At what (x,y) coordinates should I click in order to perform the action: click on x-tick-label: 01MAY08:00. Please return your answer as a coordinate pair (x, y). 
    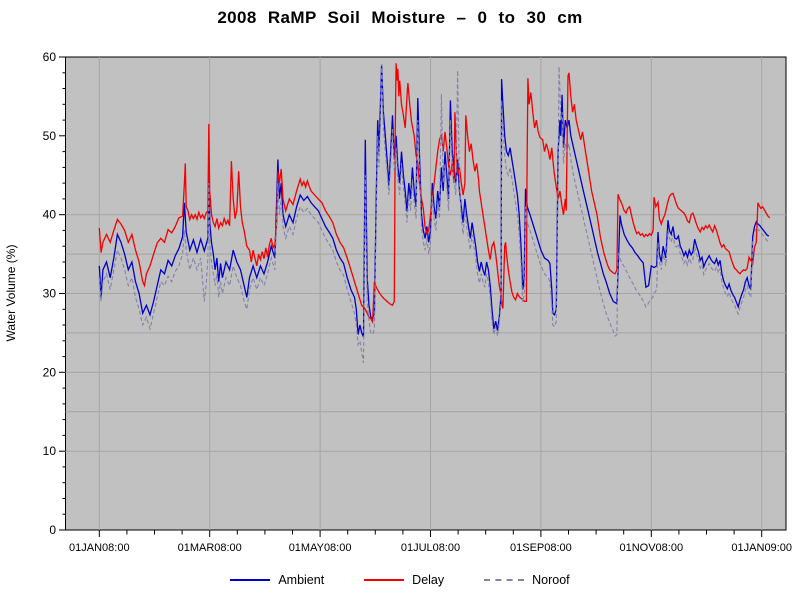
    Looking at the image, I should click on (320, 548).